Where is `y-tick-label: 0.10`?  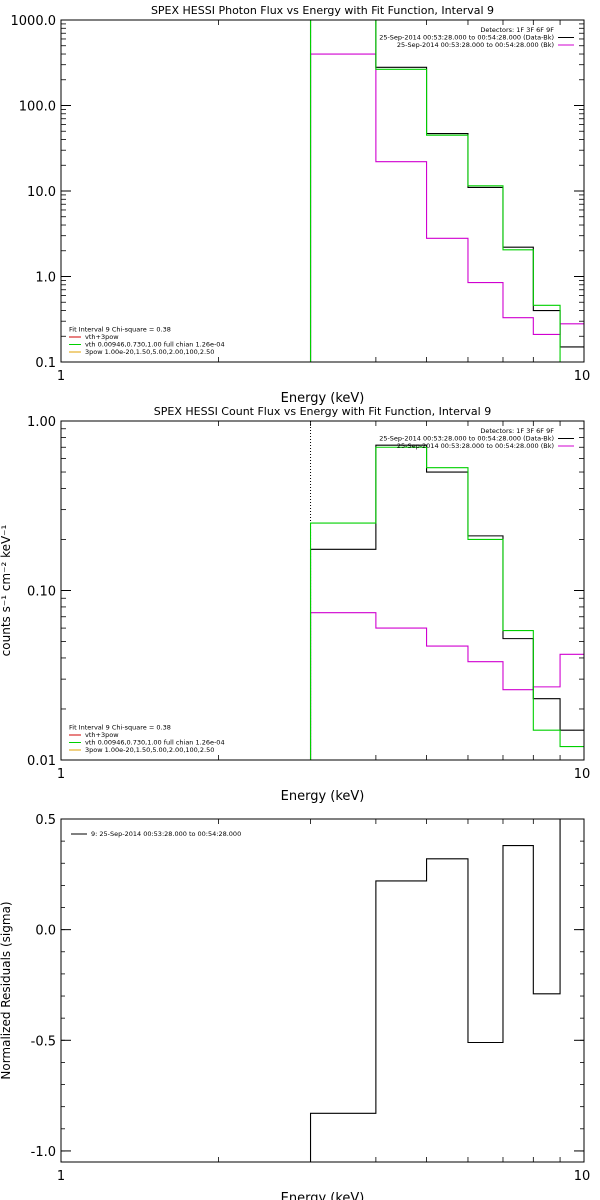
y-tick-label: 0.10 is located at coordinates (41, 592).